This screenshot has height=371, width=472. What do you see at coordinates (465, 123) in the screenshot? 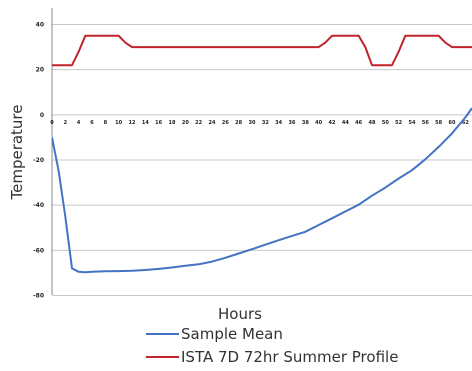
I see `x-tick-label: 62` at bounding box center [465, 123].